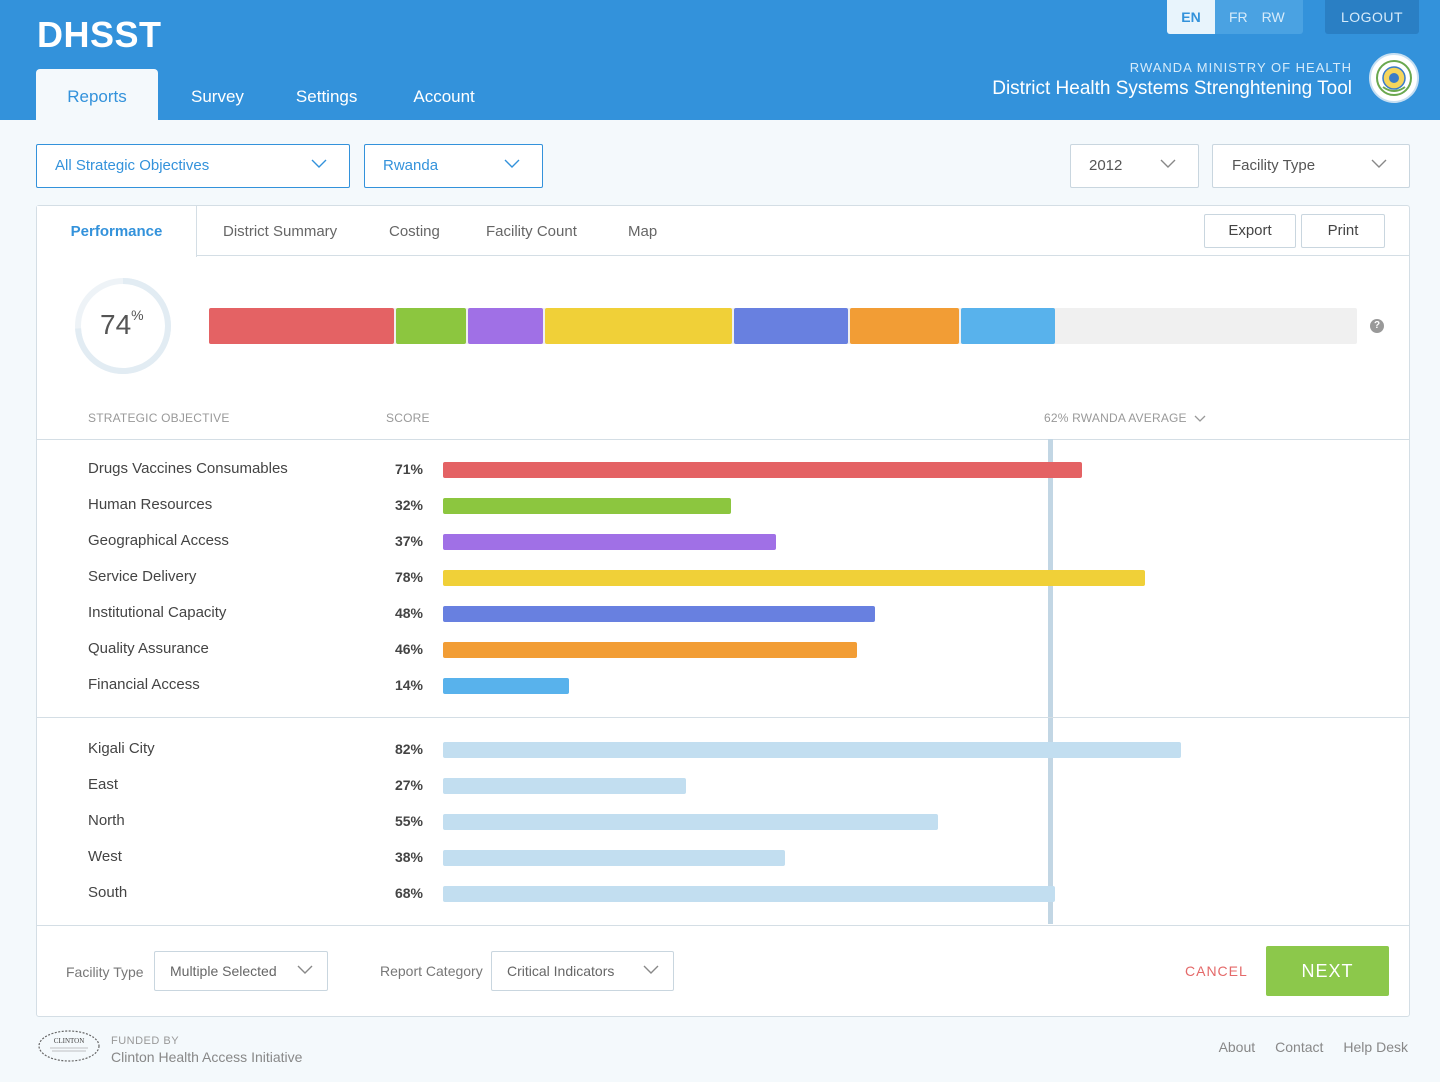 The height and width of the screenshot is (1082, 1440). Describe the element at coordinates (453, 166) in the screenshot. I see `country-select: Rwanda` at that location.